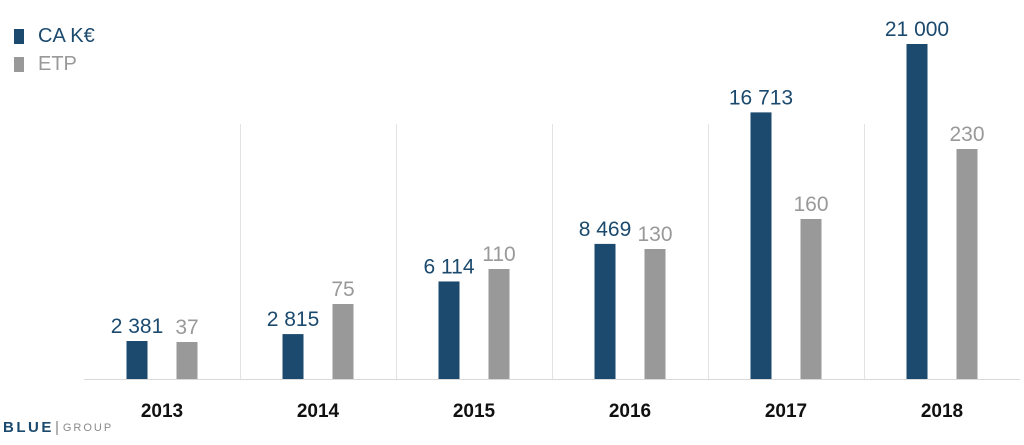 This screenshot has height=445, width=1024. What do you see at coordinates (57, 63) in the screenshot?
I see `legend-label-etp: ETP` at bounding box center [57, 63].